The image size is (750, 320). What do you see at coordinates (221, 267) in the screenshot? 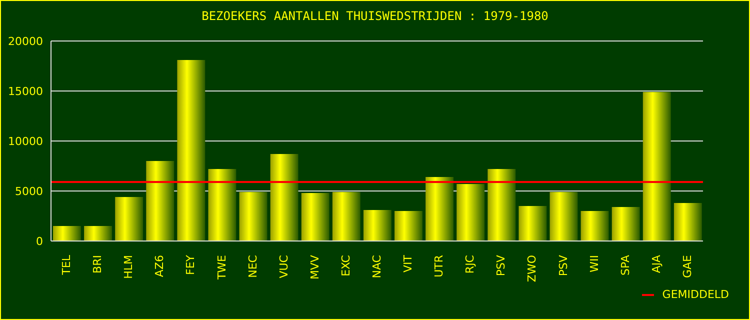
I see `x-tick-label: TWE` at bounding box center [221, 267].